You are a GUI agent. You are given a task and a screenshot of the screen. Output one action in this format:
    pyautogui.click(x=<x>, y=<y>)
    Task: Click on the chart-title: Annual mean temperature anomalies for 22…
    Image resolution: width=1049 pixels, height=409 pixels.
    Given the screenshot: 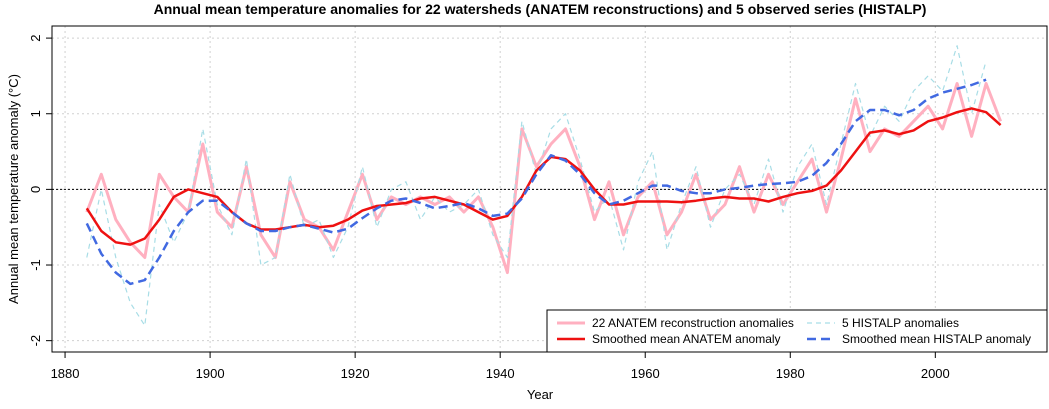 What is the action you would take?
    pyautogui.click(x=540, y=9)
    